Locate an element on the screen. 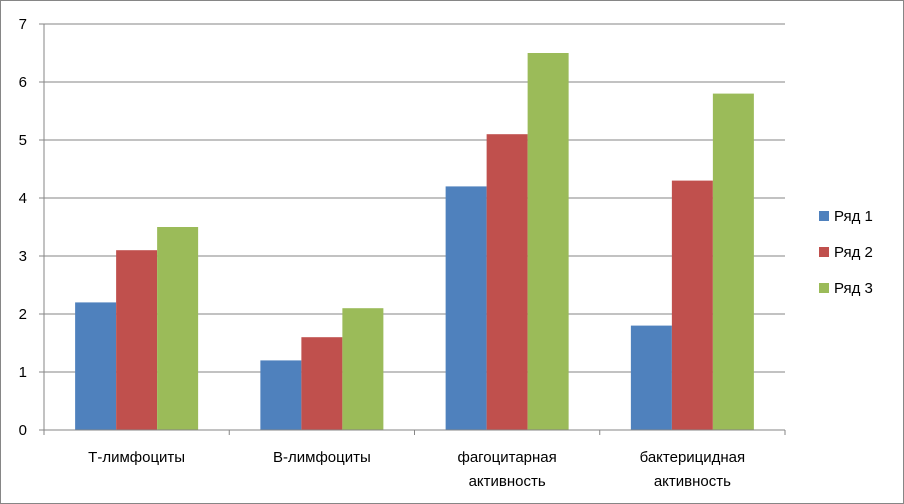 The width and height of the screenshot is (904, 504). y-tick-label: 7 is located at coordinates (23, 24).